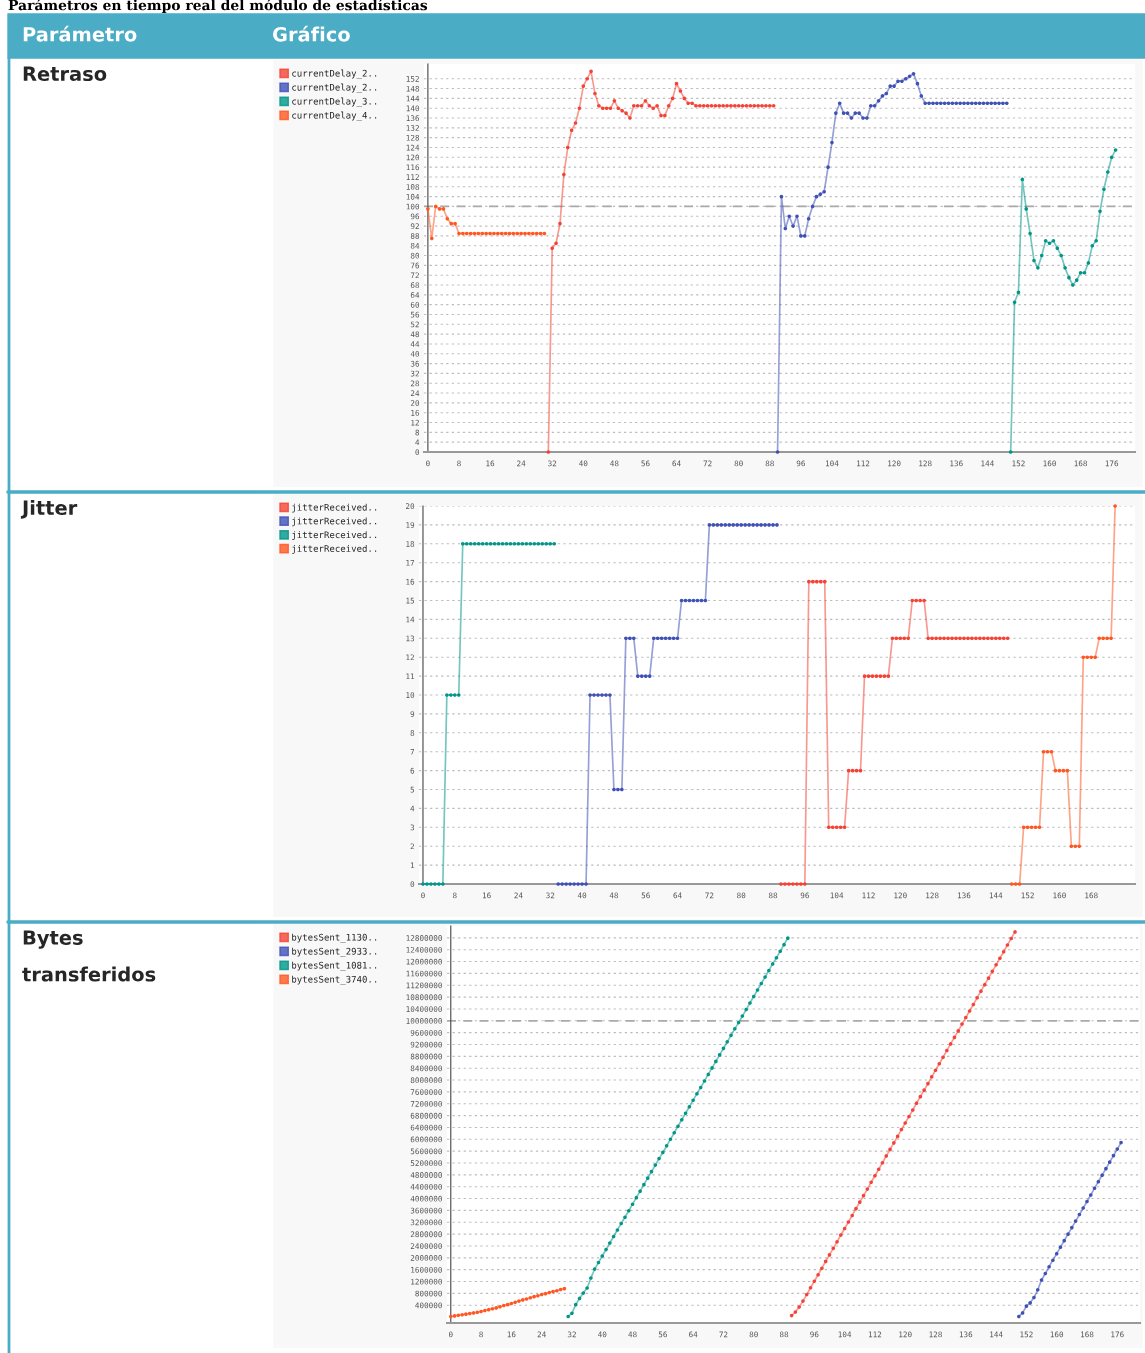 The image size is (1145, 1353). I want to click on text: Parámetro, so click(80, 33).